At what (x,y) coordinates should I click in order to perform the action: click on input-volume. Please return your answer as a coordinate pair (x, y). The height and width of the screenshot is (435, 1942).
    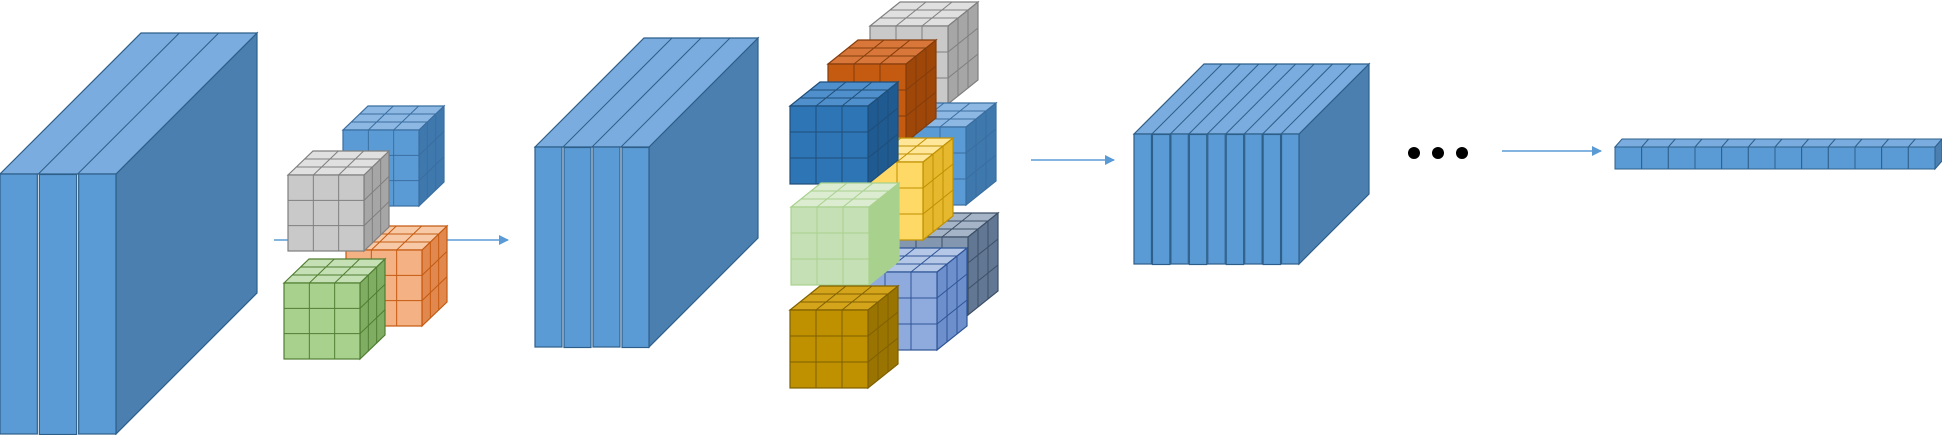
    Looking at the image, I should click on (129, 233).